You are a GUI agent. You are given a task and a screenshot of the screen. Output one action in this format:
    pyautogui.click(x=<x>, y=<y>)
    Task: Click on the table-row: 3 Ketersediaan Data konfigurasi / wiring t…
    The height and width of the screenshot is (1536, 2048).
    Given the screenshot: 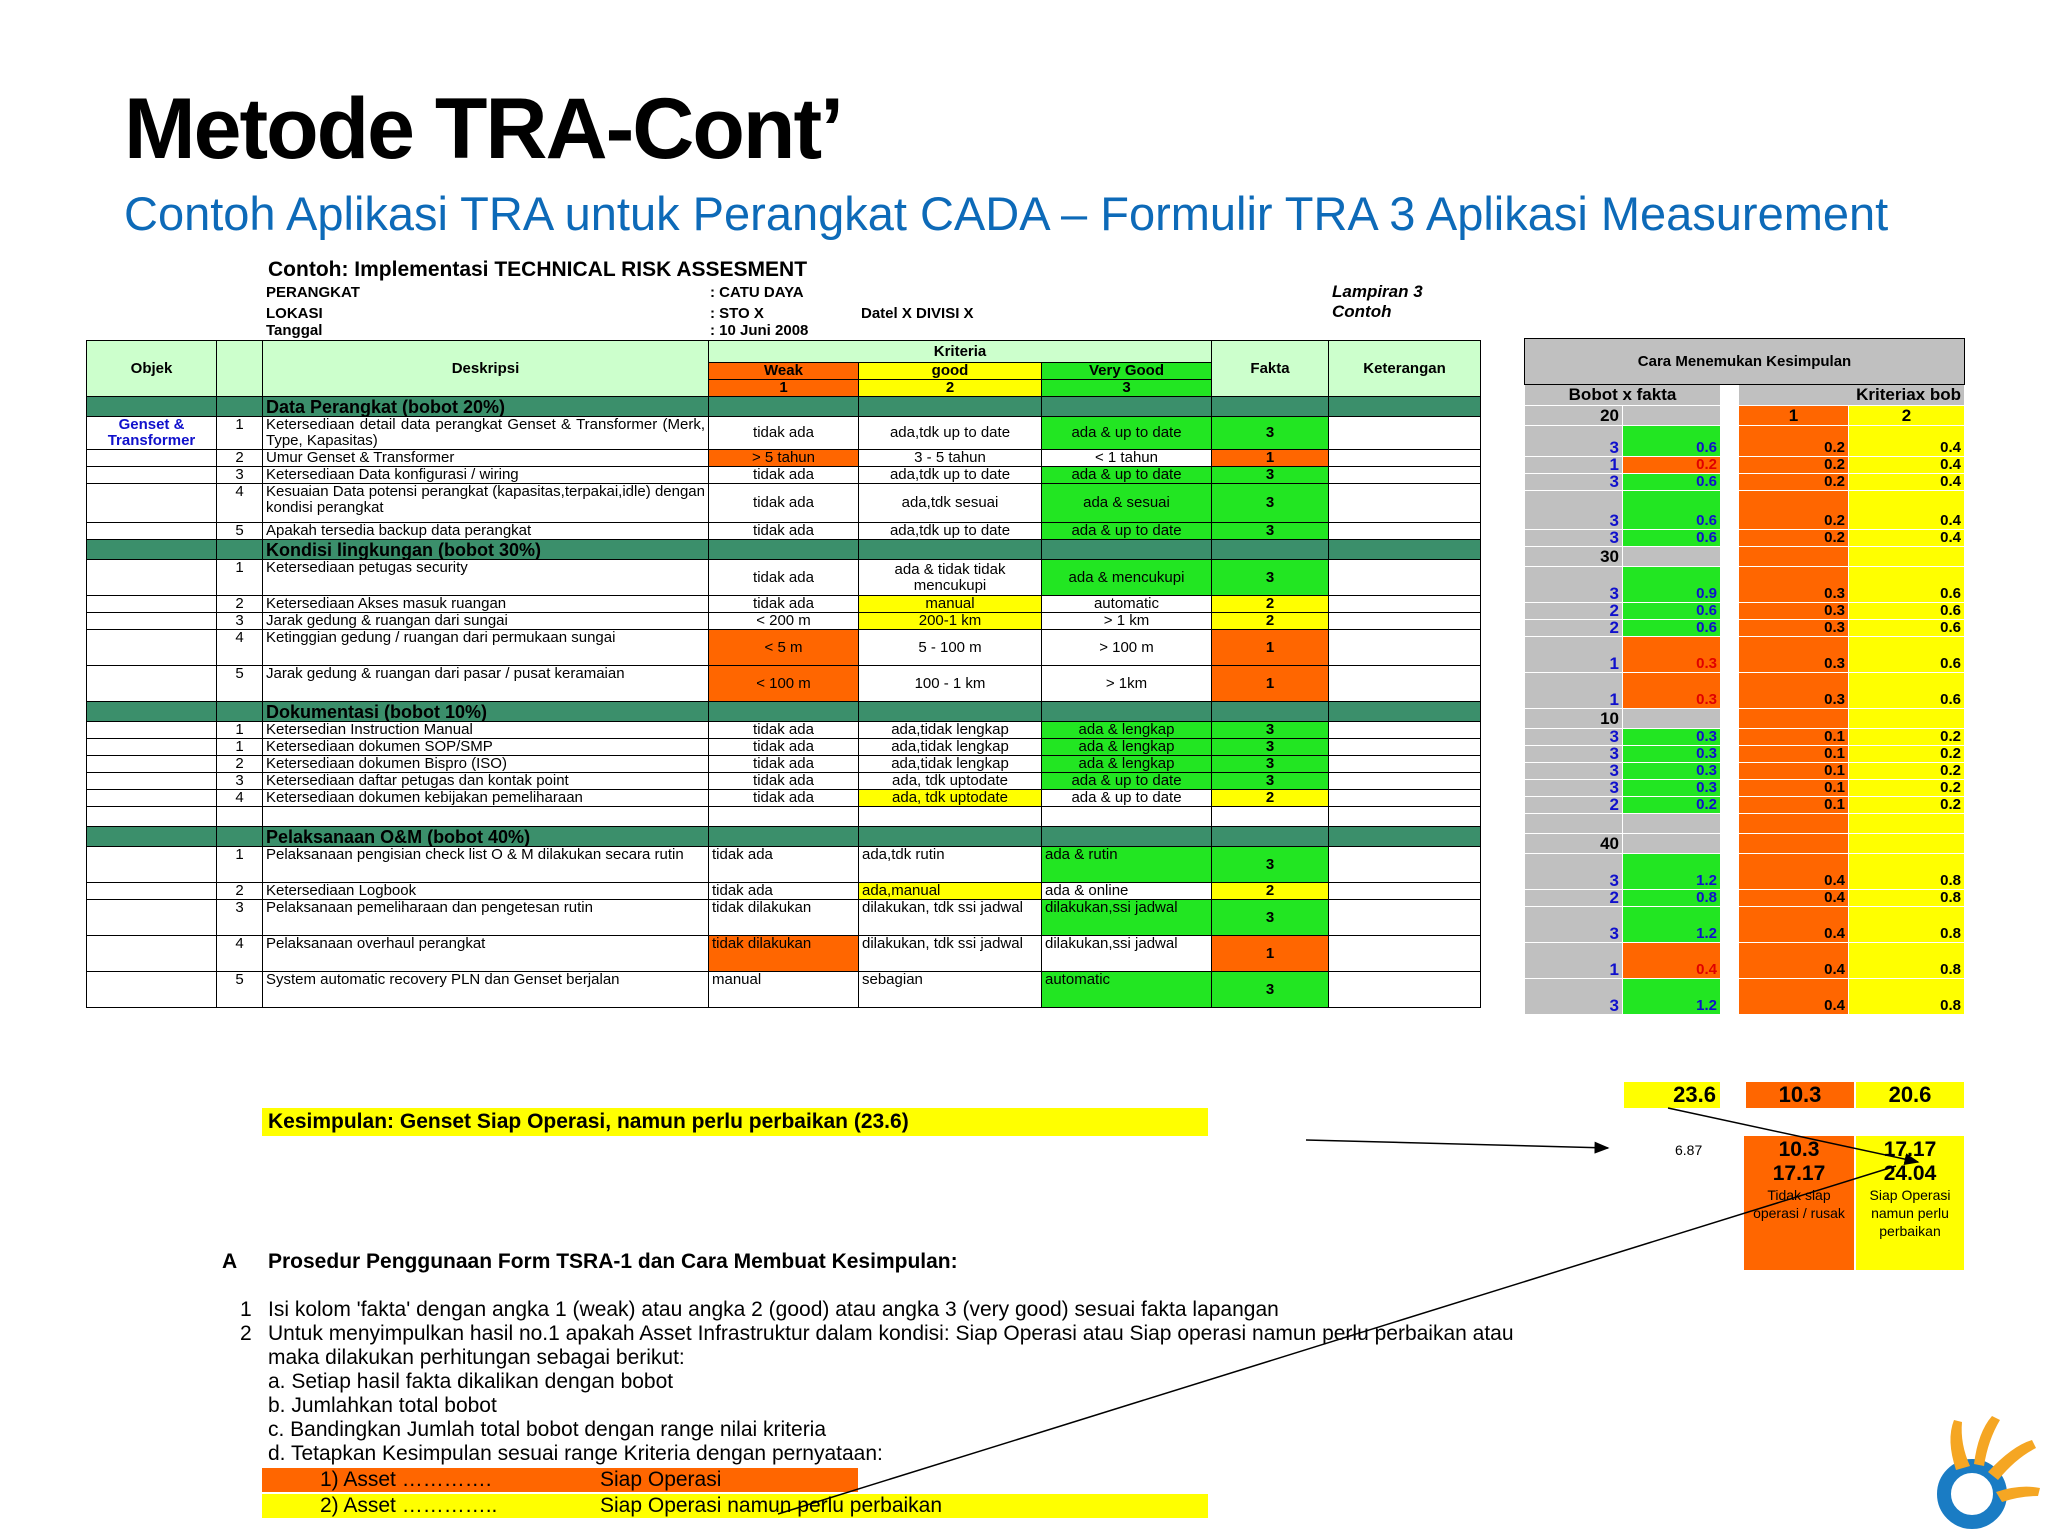 What is the action you would take?
    pyautogui.click(x=783, y=475)
    